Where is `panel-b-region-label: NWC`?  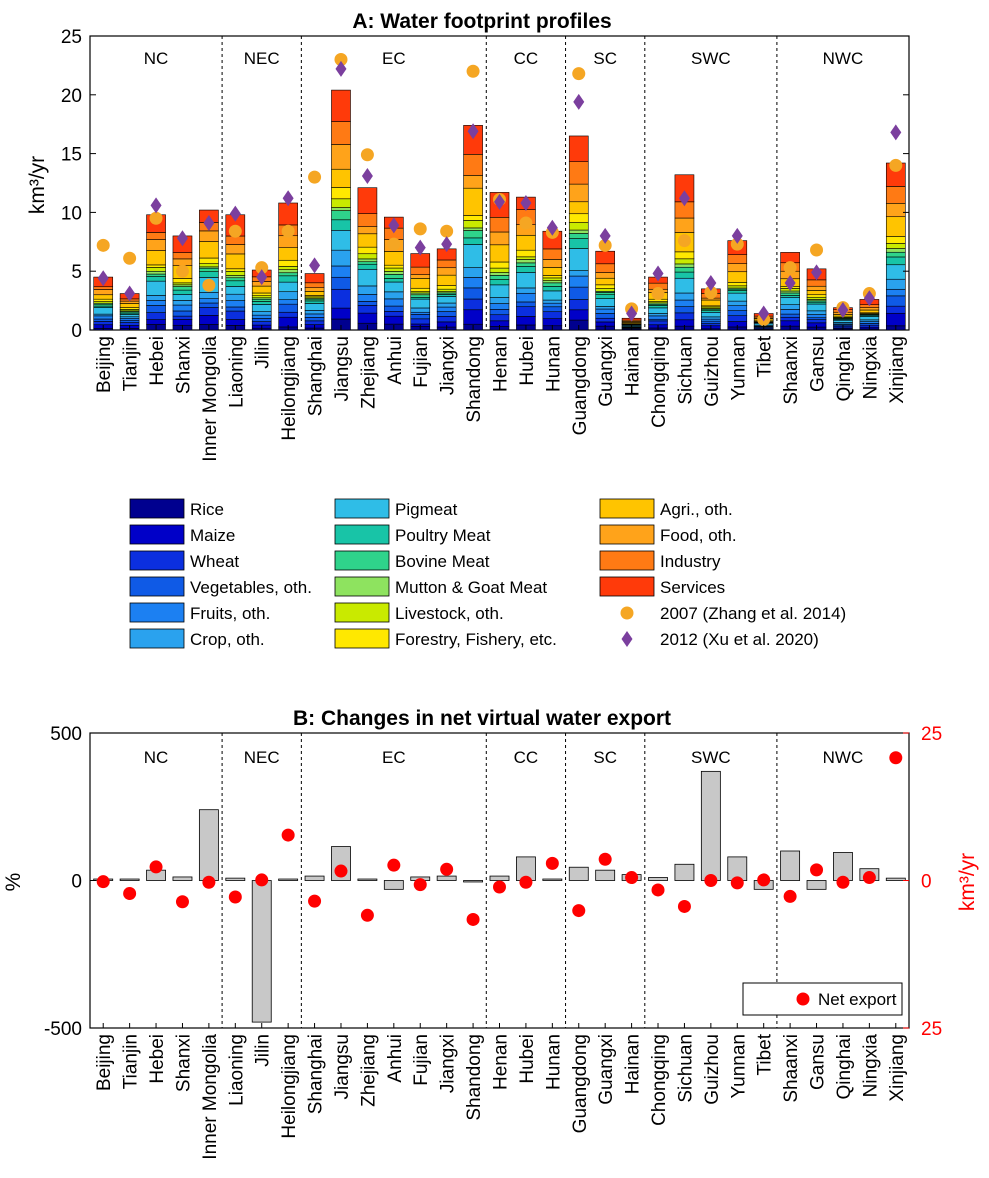 panel-b-region-label: NWC is located at coordinates (843, 757).